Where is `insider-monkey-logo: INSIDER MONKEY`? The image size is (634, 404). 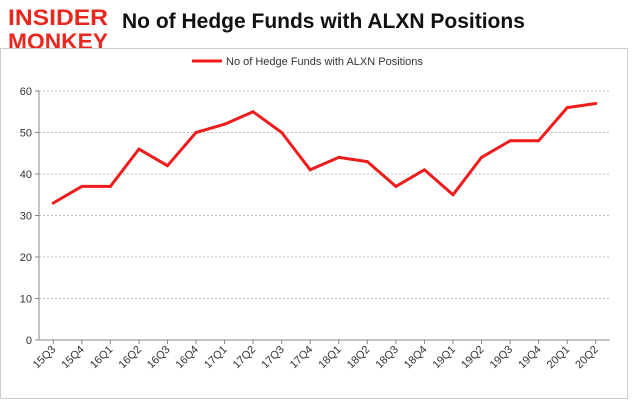 insider-monkey-logo: INSIDER MONKEY is located at coordinates (60, 29).